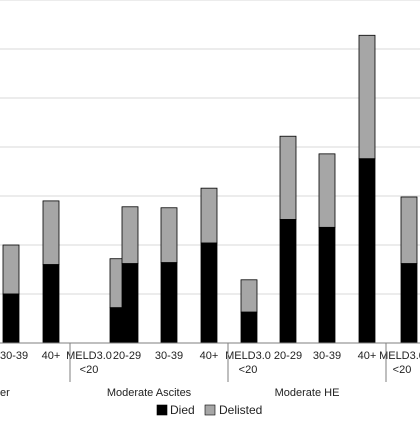  Describe the element at coordinates (149, 393) in the screenshot. I see `group-label: Moderate Ascites` at that location.